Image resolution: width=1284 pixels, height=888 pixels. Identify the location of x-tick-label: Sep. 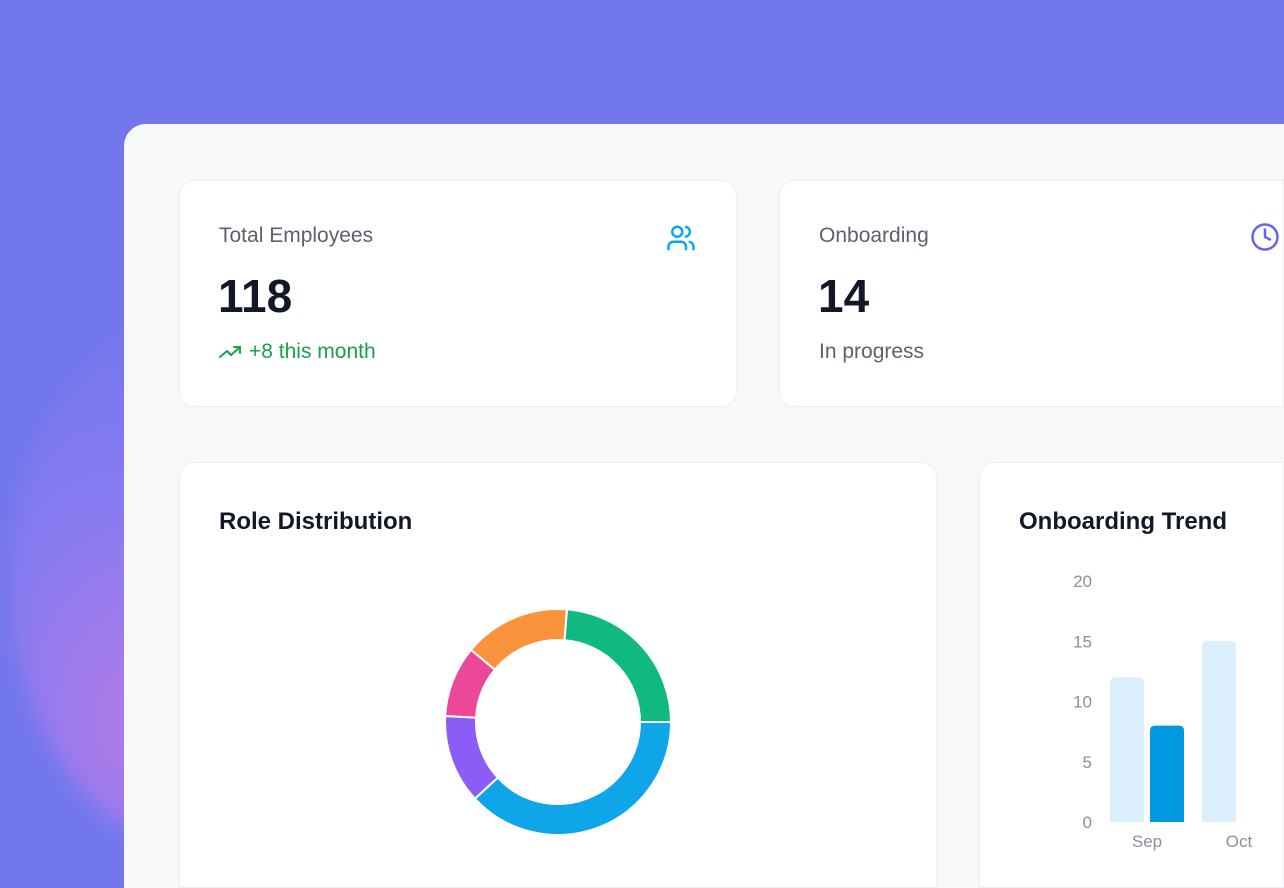
(1147, 841).